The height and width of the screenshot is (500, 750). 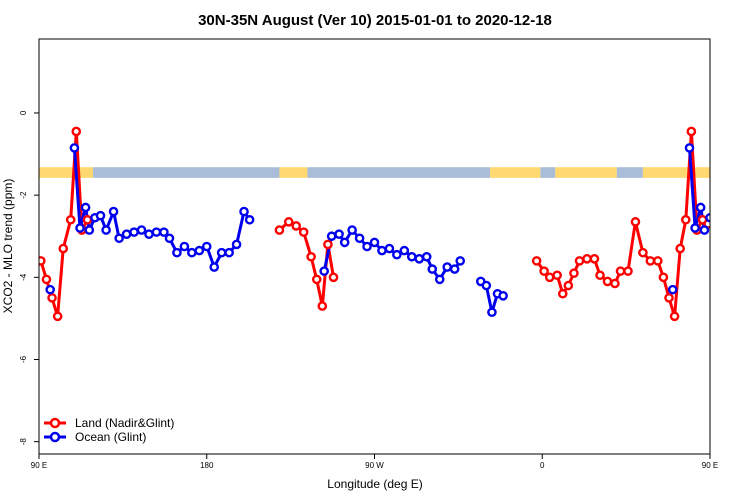 I want to click on legend-land-label: Land (Nadir&Glint), so click(x=124, y=423).